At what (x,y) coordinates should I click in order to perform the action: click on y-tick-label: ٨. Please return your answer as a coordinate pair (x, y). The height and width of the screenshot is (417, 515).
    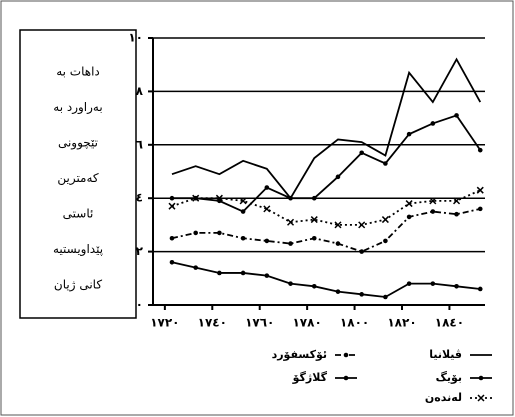
    Looking at the image, I should click on (140, 91).